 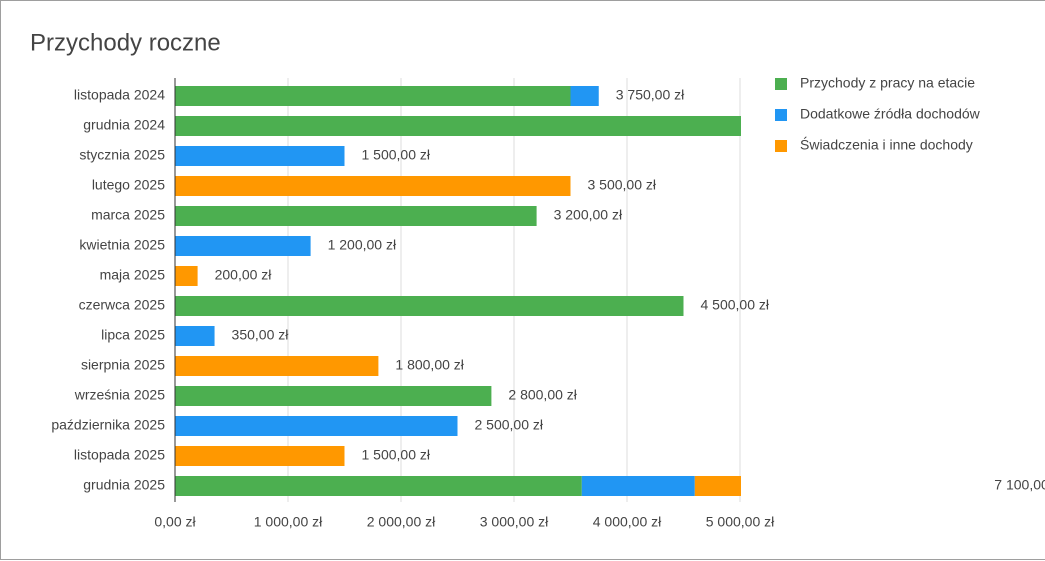 What do you see at coordinates (124, 125) in the screenshot?
I see `y-tick-label: grudnia 2024` at bounding box center [124, 125].